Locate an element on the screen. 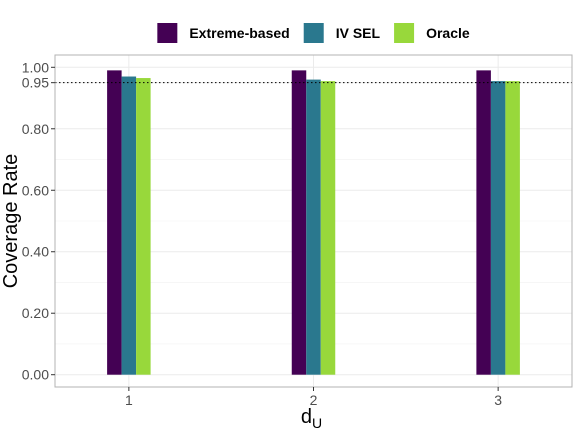 The width and height of the screenshot is (576, 432). y-axis: 0.00 0.20 0.40 0.60 0.80 0.951.00 is located at coordinates (38, 221).